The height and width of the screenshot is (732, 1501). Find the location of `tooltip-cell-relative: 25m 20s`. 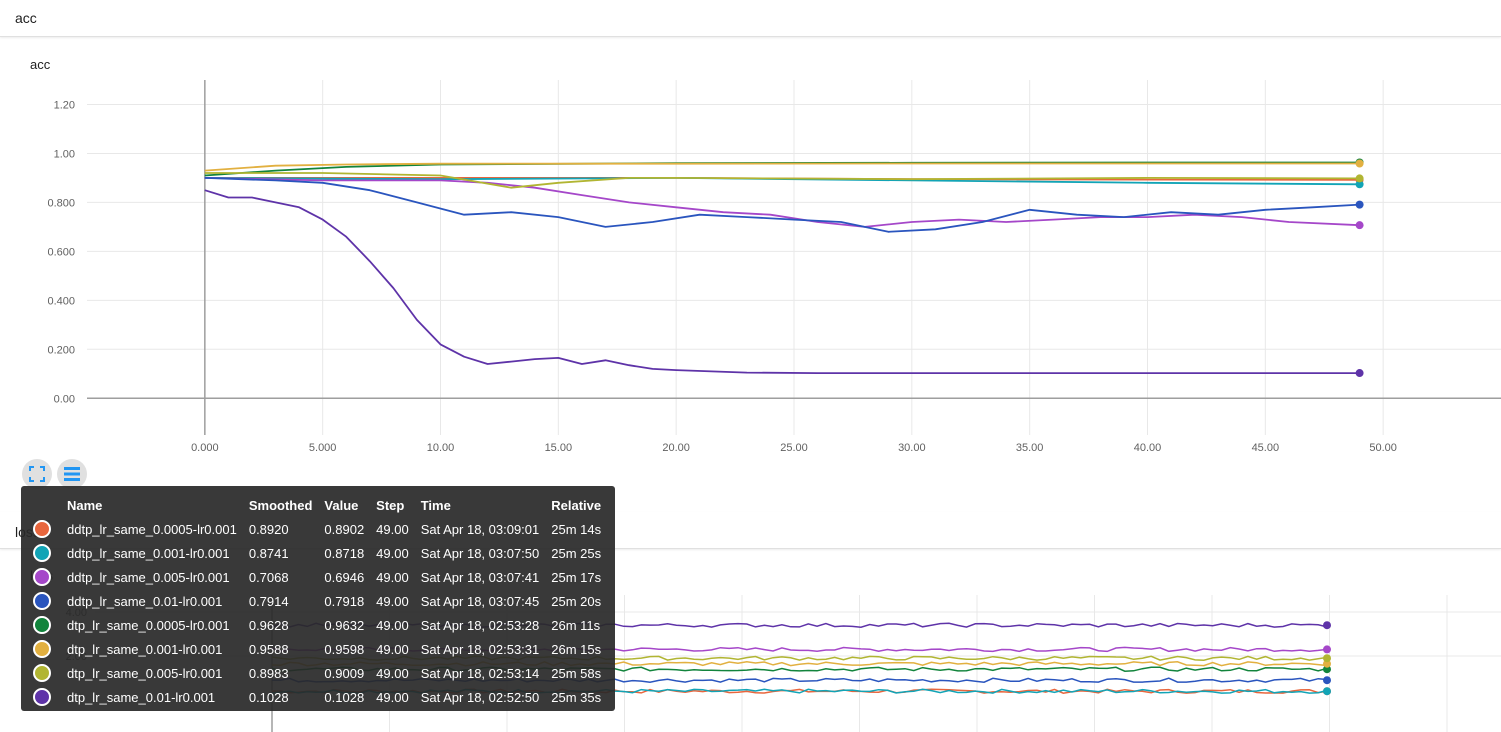

tooltip-cell-relative: 25m 20s is located at coordinates (576, 601).